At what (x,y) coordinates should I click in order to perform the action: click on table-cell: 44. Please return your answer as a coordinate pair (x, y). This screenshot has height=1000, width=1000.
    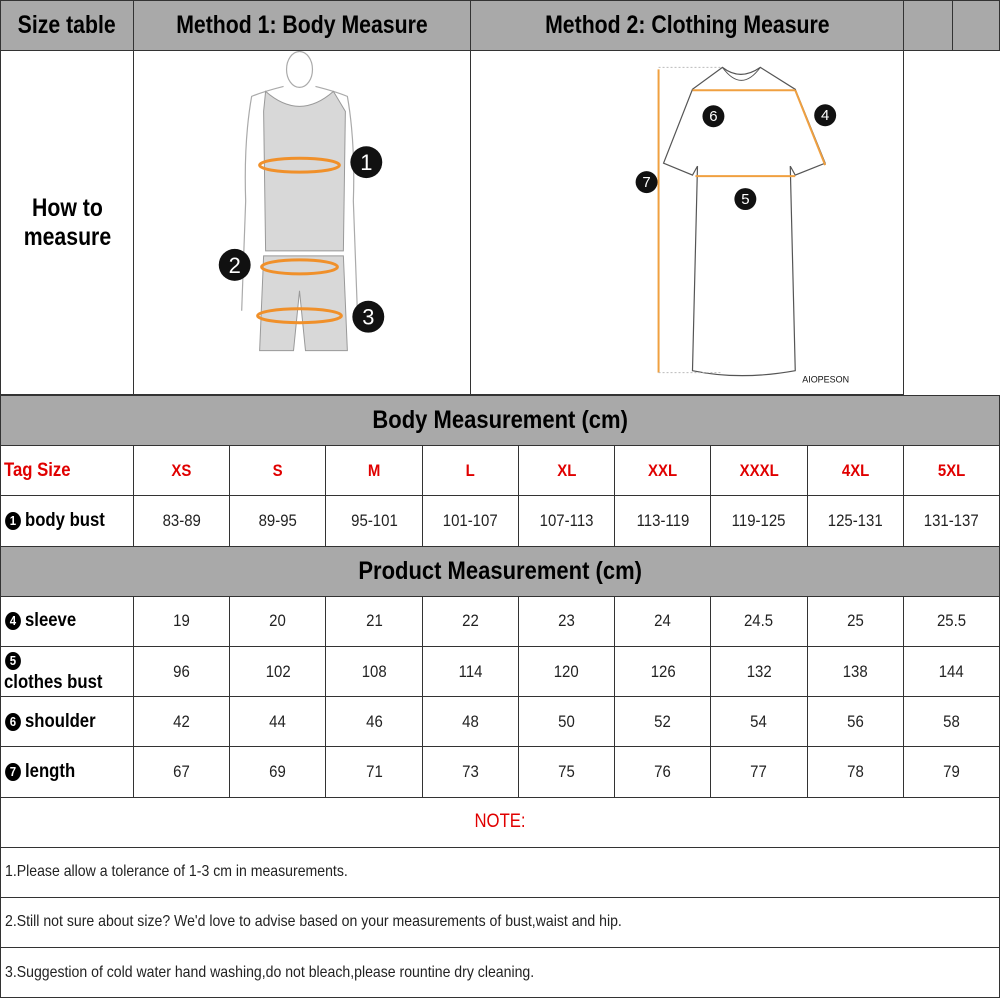
    Looking at the image, I should click on (278, 722).